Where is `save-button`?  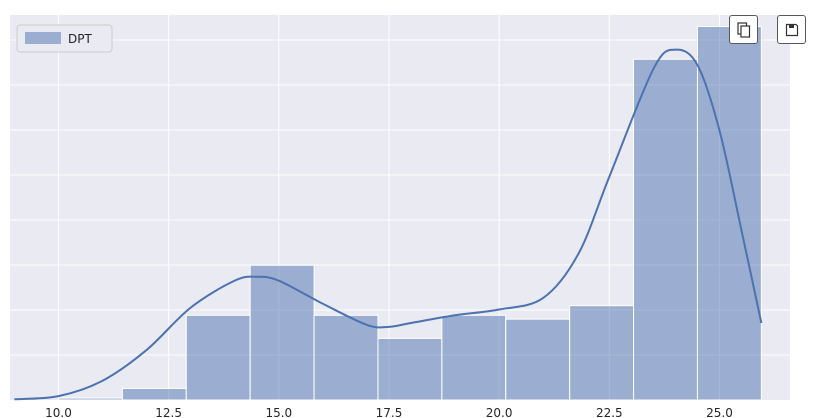 save-button is located at coordinates (791, 29).